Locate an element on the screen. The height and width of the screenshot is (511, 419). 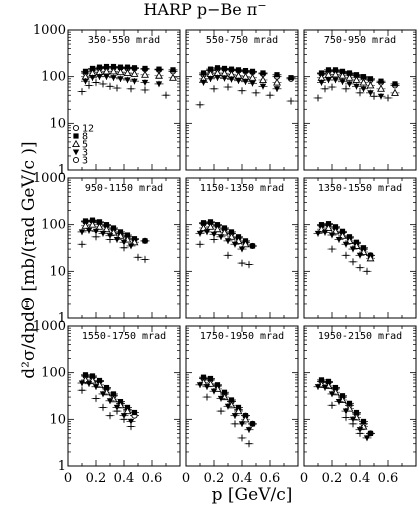
legend-label: 8 is located at coordinates (85, 137).